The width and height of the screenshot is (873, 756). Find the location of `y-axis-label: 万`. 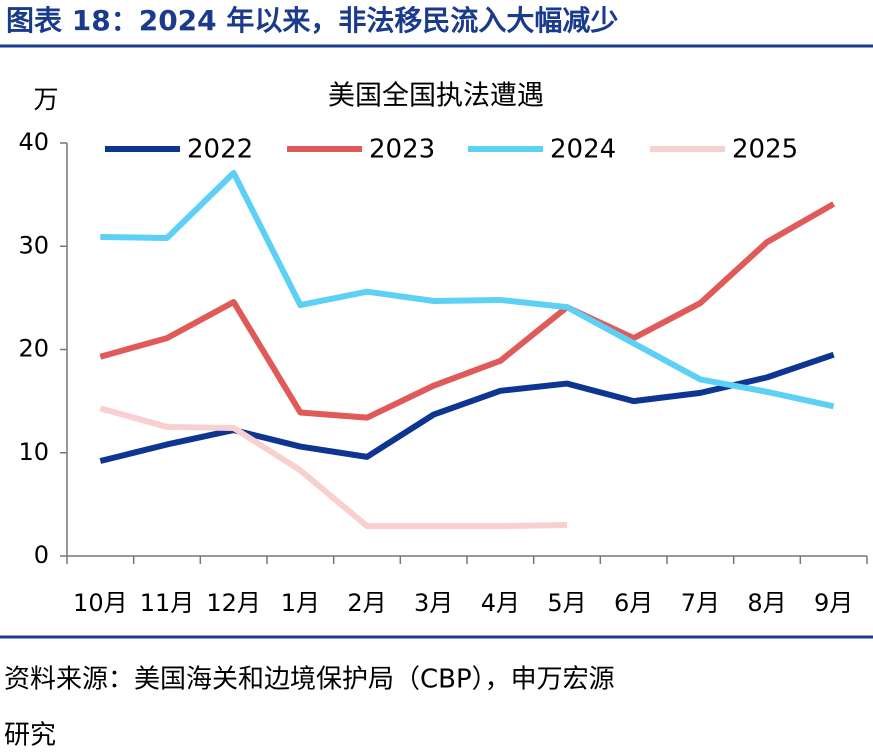

y-axis-label: 万 is located at coordinates (45, 99).